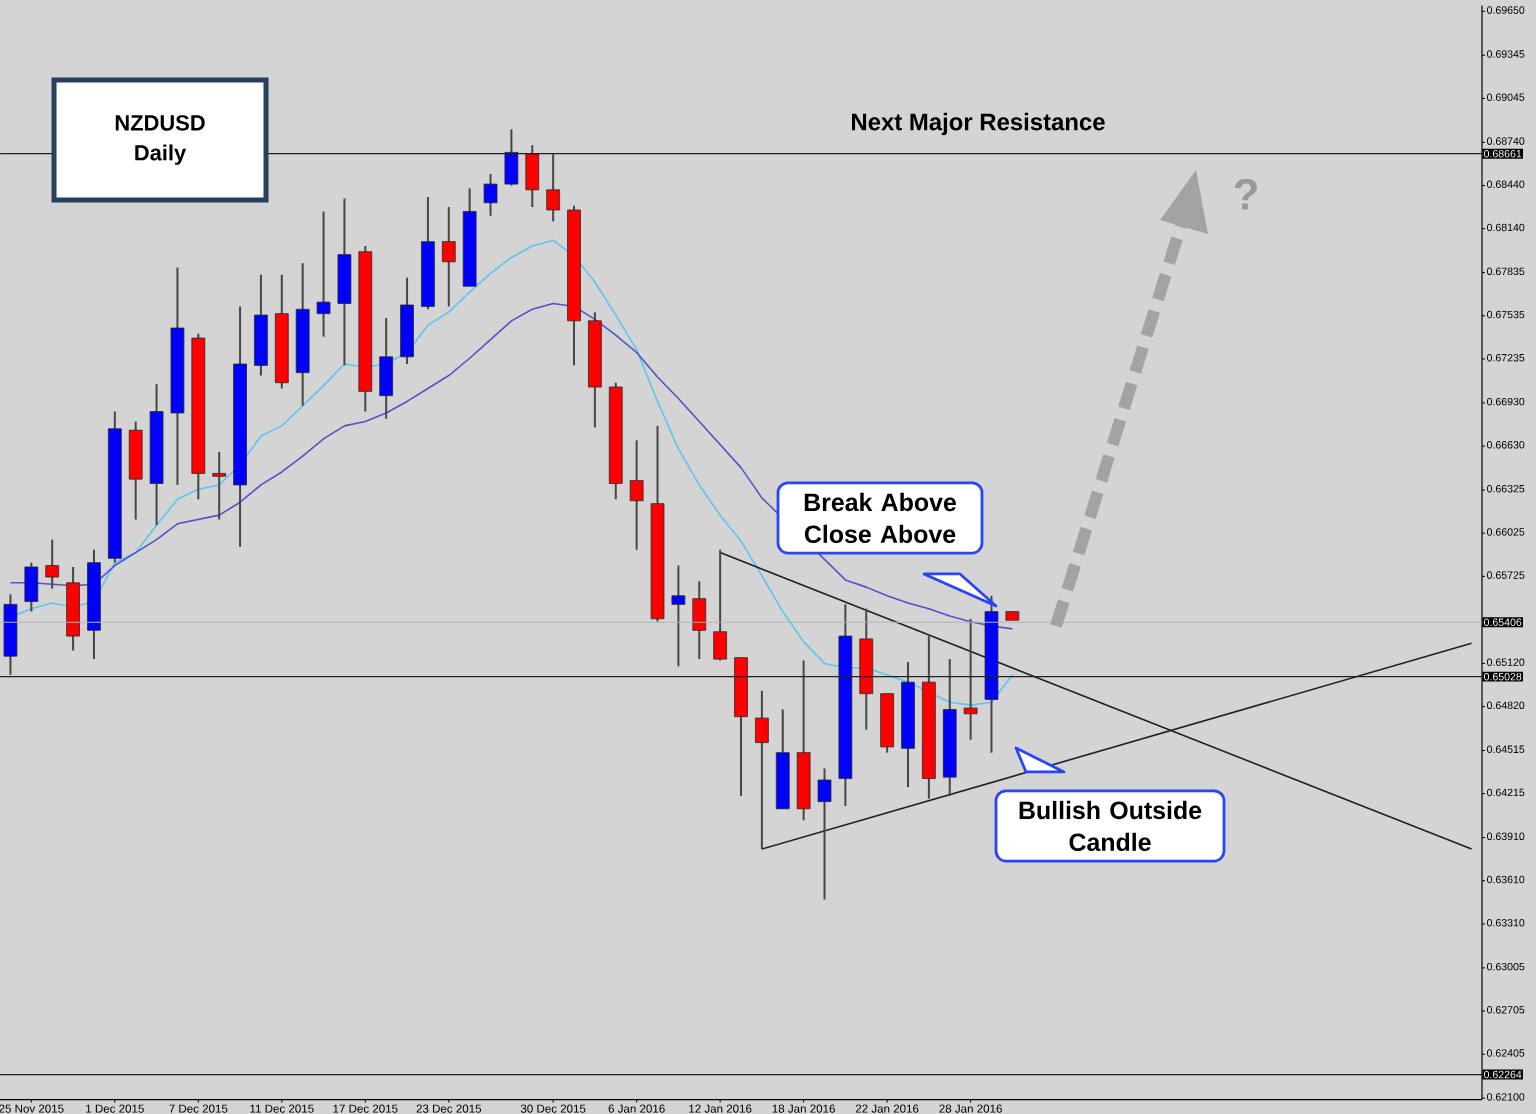 This screenshot has width=1536, height=1114. What do you see at coordinates (1245, 194) in the screenshot?
I see `annotation: ?` at bounding box center [1245, 194].